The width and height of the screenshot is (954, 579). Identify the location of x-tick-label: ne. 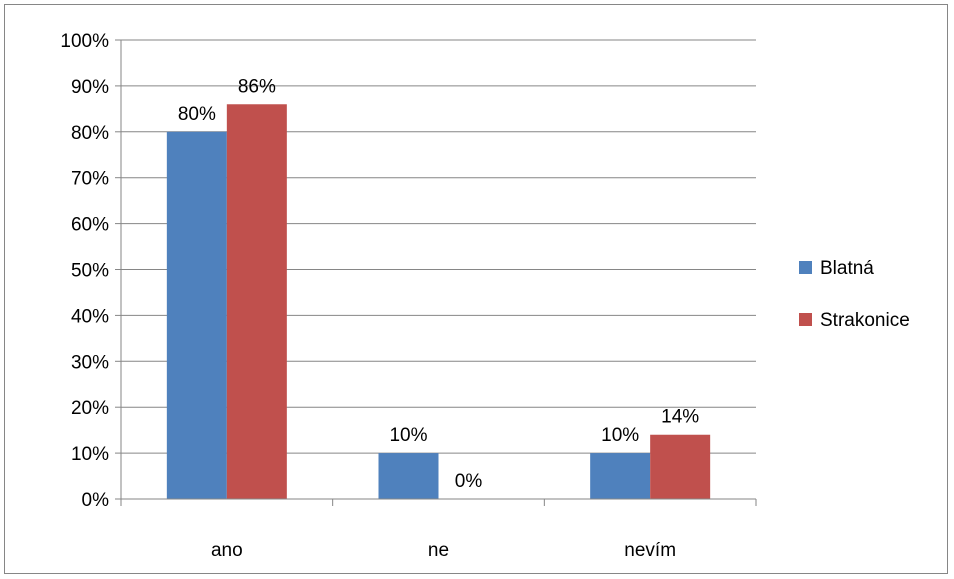
(438, 550).